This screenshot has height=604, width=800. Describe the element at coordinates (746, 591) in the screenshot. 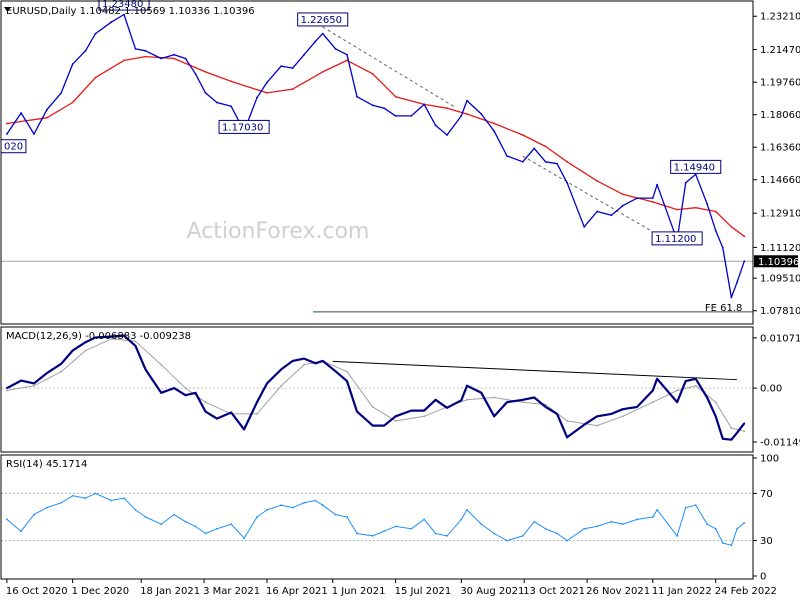

I see `x-tick-label: 24 Feb 2022` at that location.